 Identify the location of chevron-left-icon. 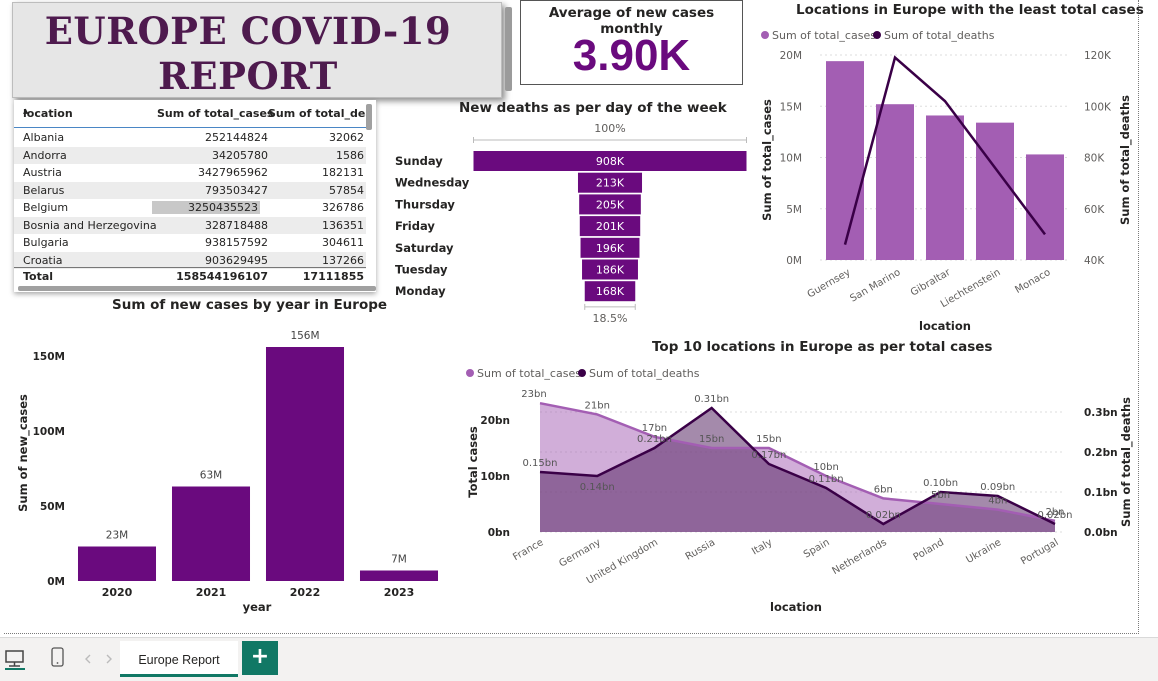
(88, 659).